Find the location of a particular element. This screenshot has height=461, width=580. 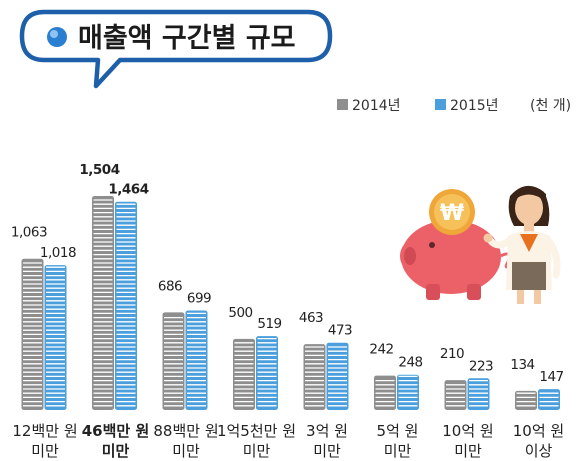

category-label-5-line-0: 5억 원 is located at coordinates (398, 431).